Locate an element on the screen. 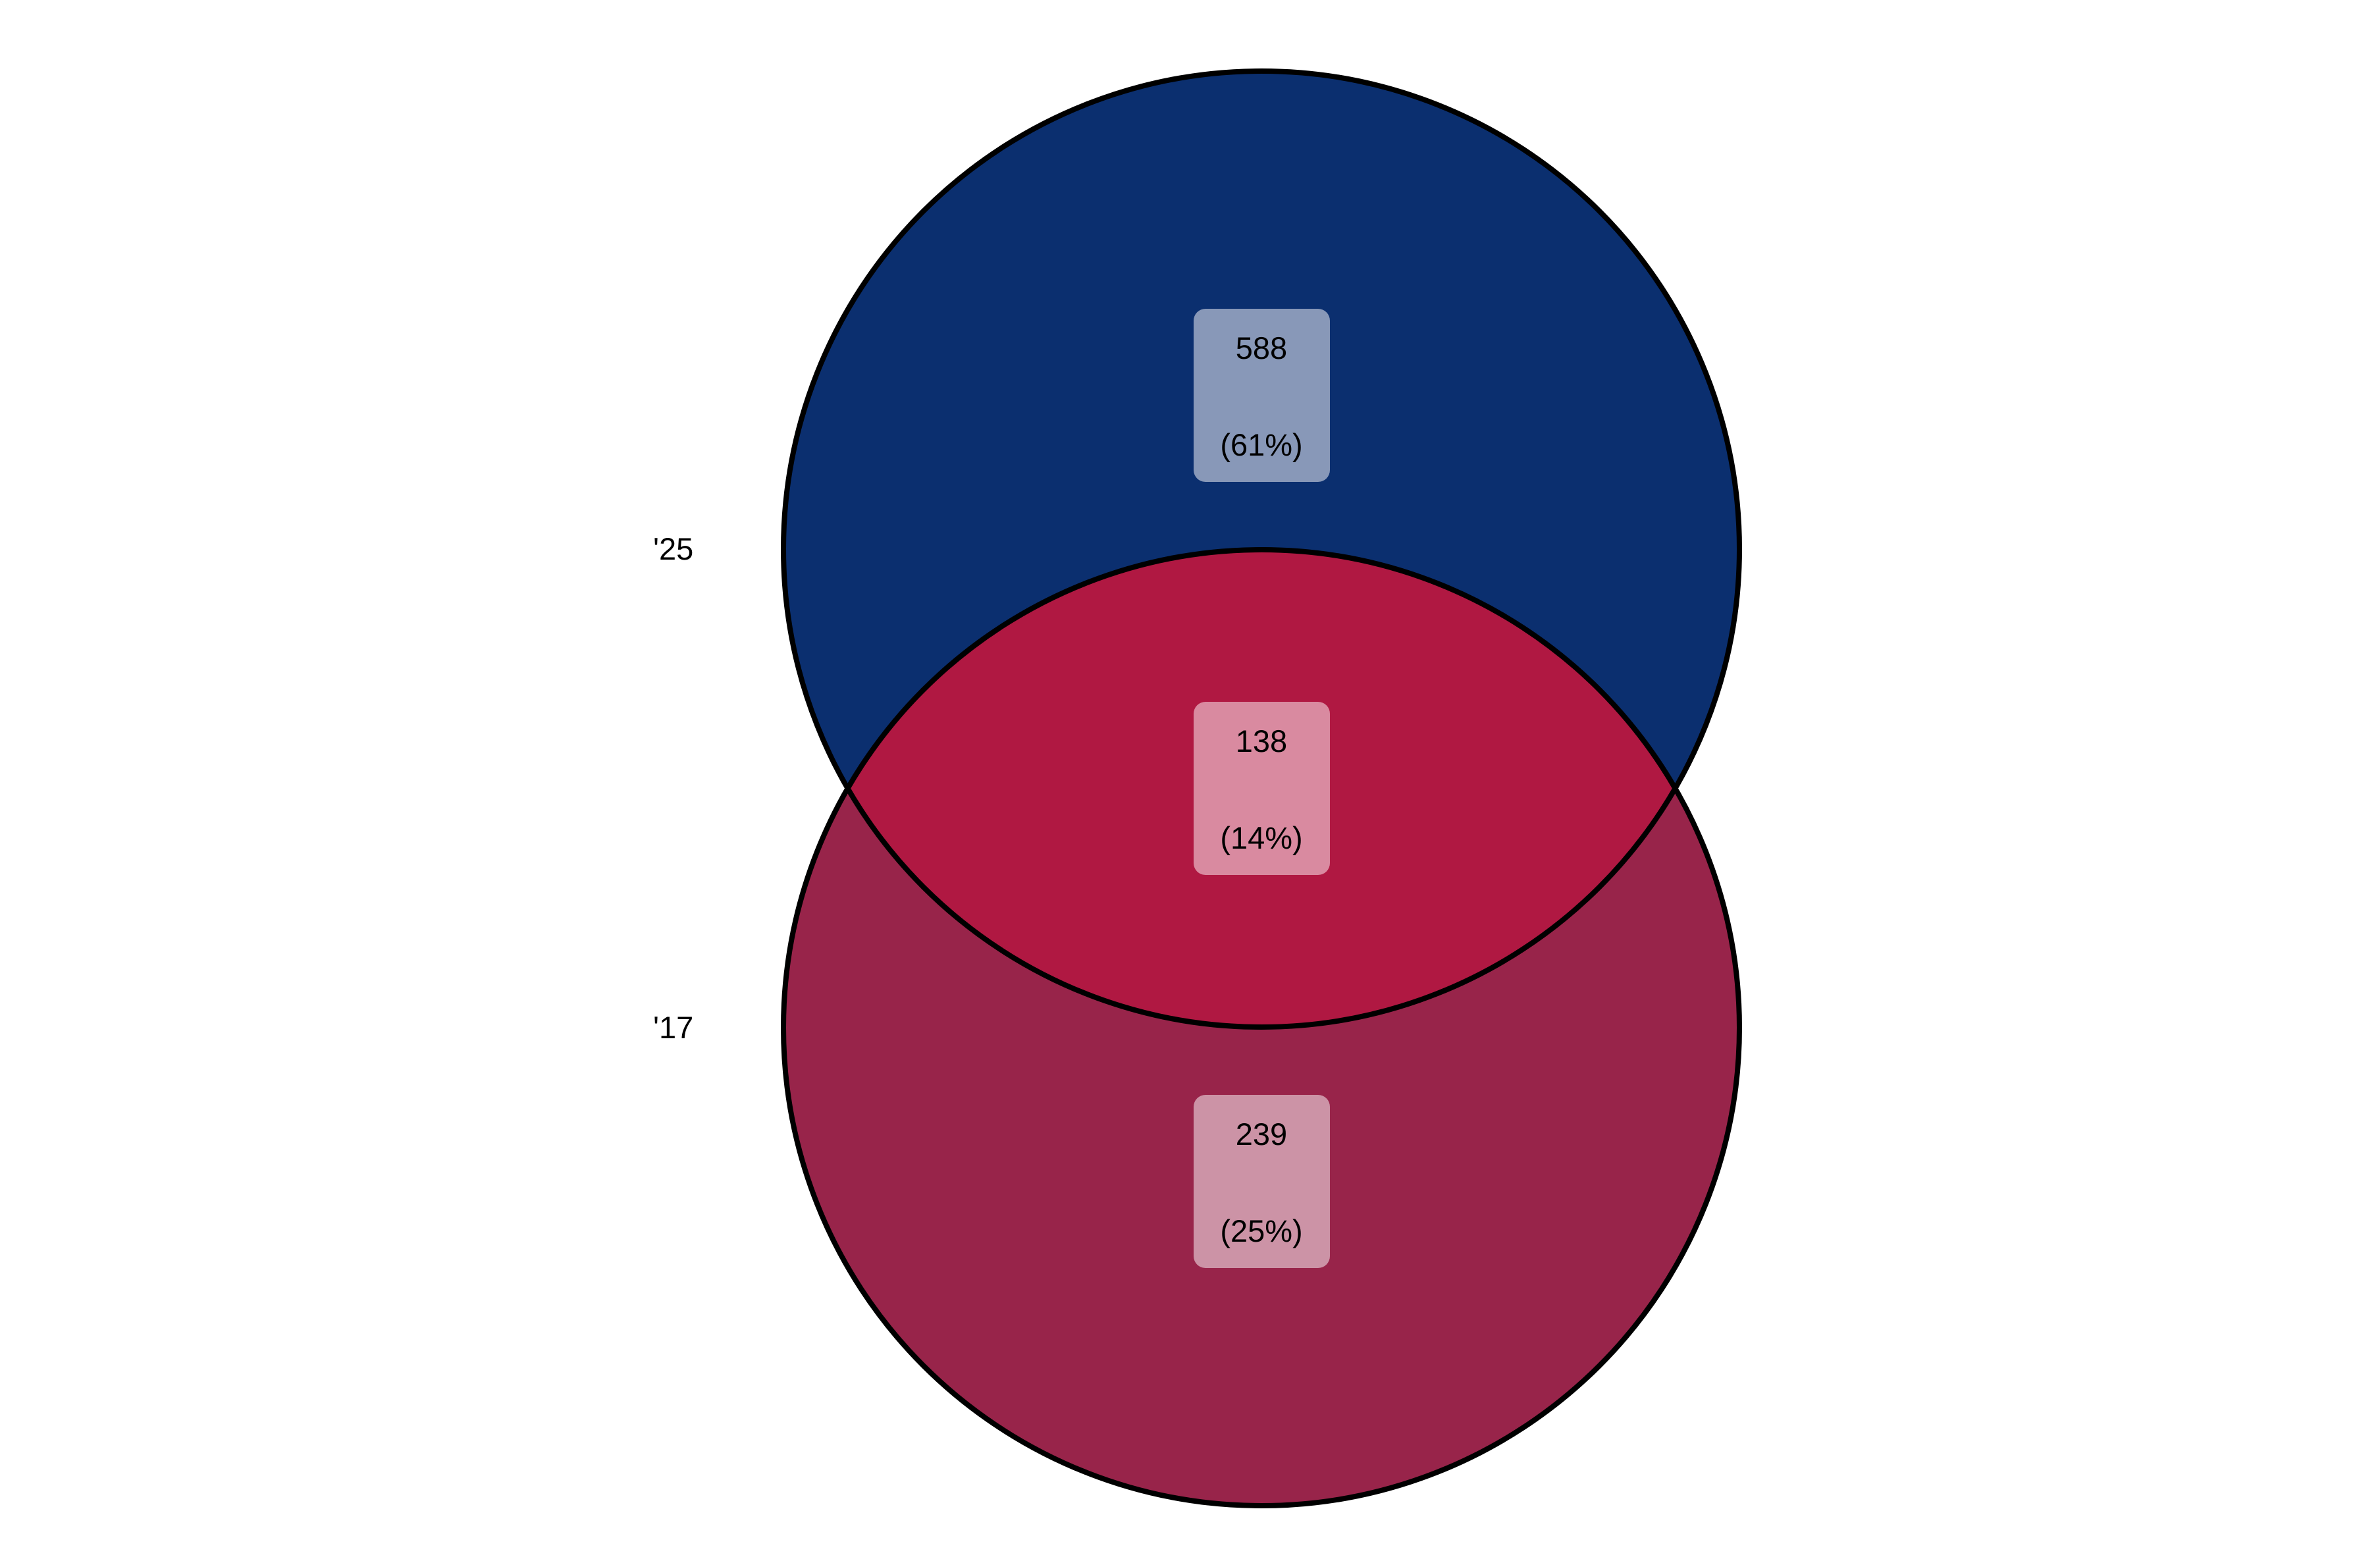  set-label-25: '25 is located at coordinates (673, 548).